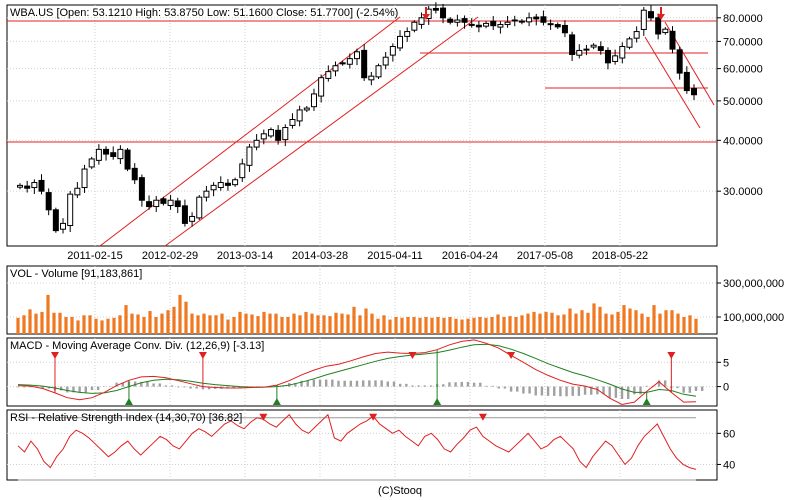 Image resolution: width=800 pixels, height=500 pixels. Describe the element at coordinates (743, 192) in the screenshot. I see `price-y-tick-label: 30.0000` at that location.